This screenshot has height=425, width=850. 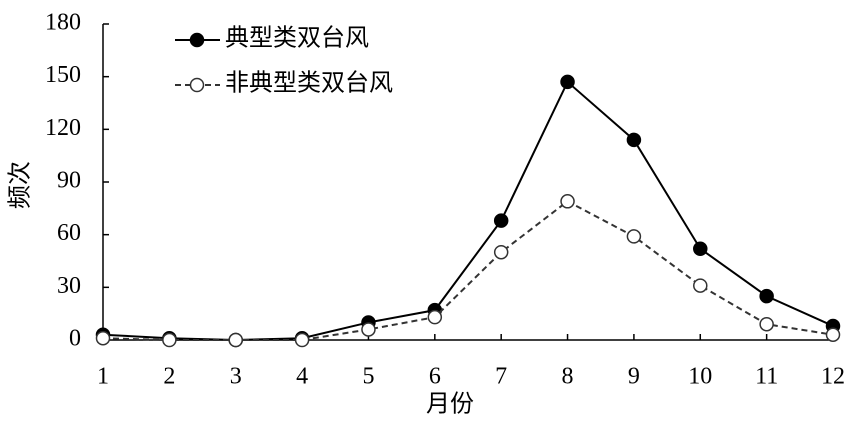 I want to click on x-tick-label: 1, so click(x=103, y=377).